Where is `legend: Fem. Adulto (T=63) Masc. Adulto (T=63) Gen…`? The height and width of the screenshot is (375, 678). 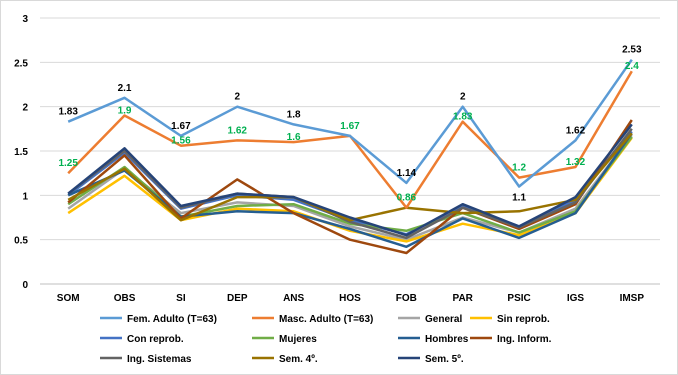
legend: Fem. Adulto (T=63) Masc. Adulto (T=63) Gen… is located at coordinates (326, 339).